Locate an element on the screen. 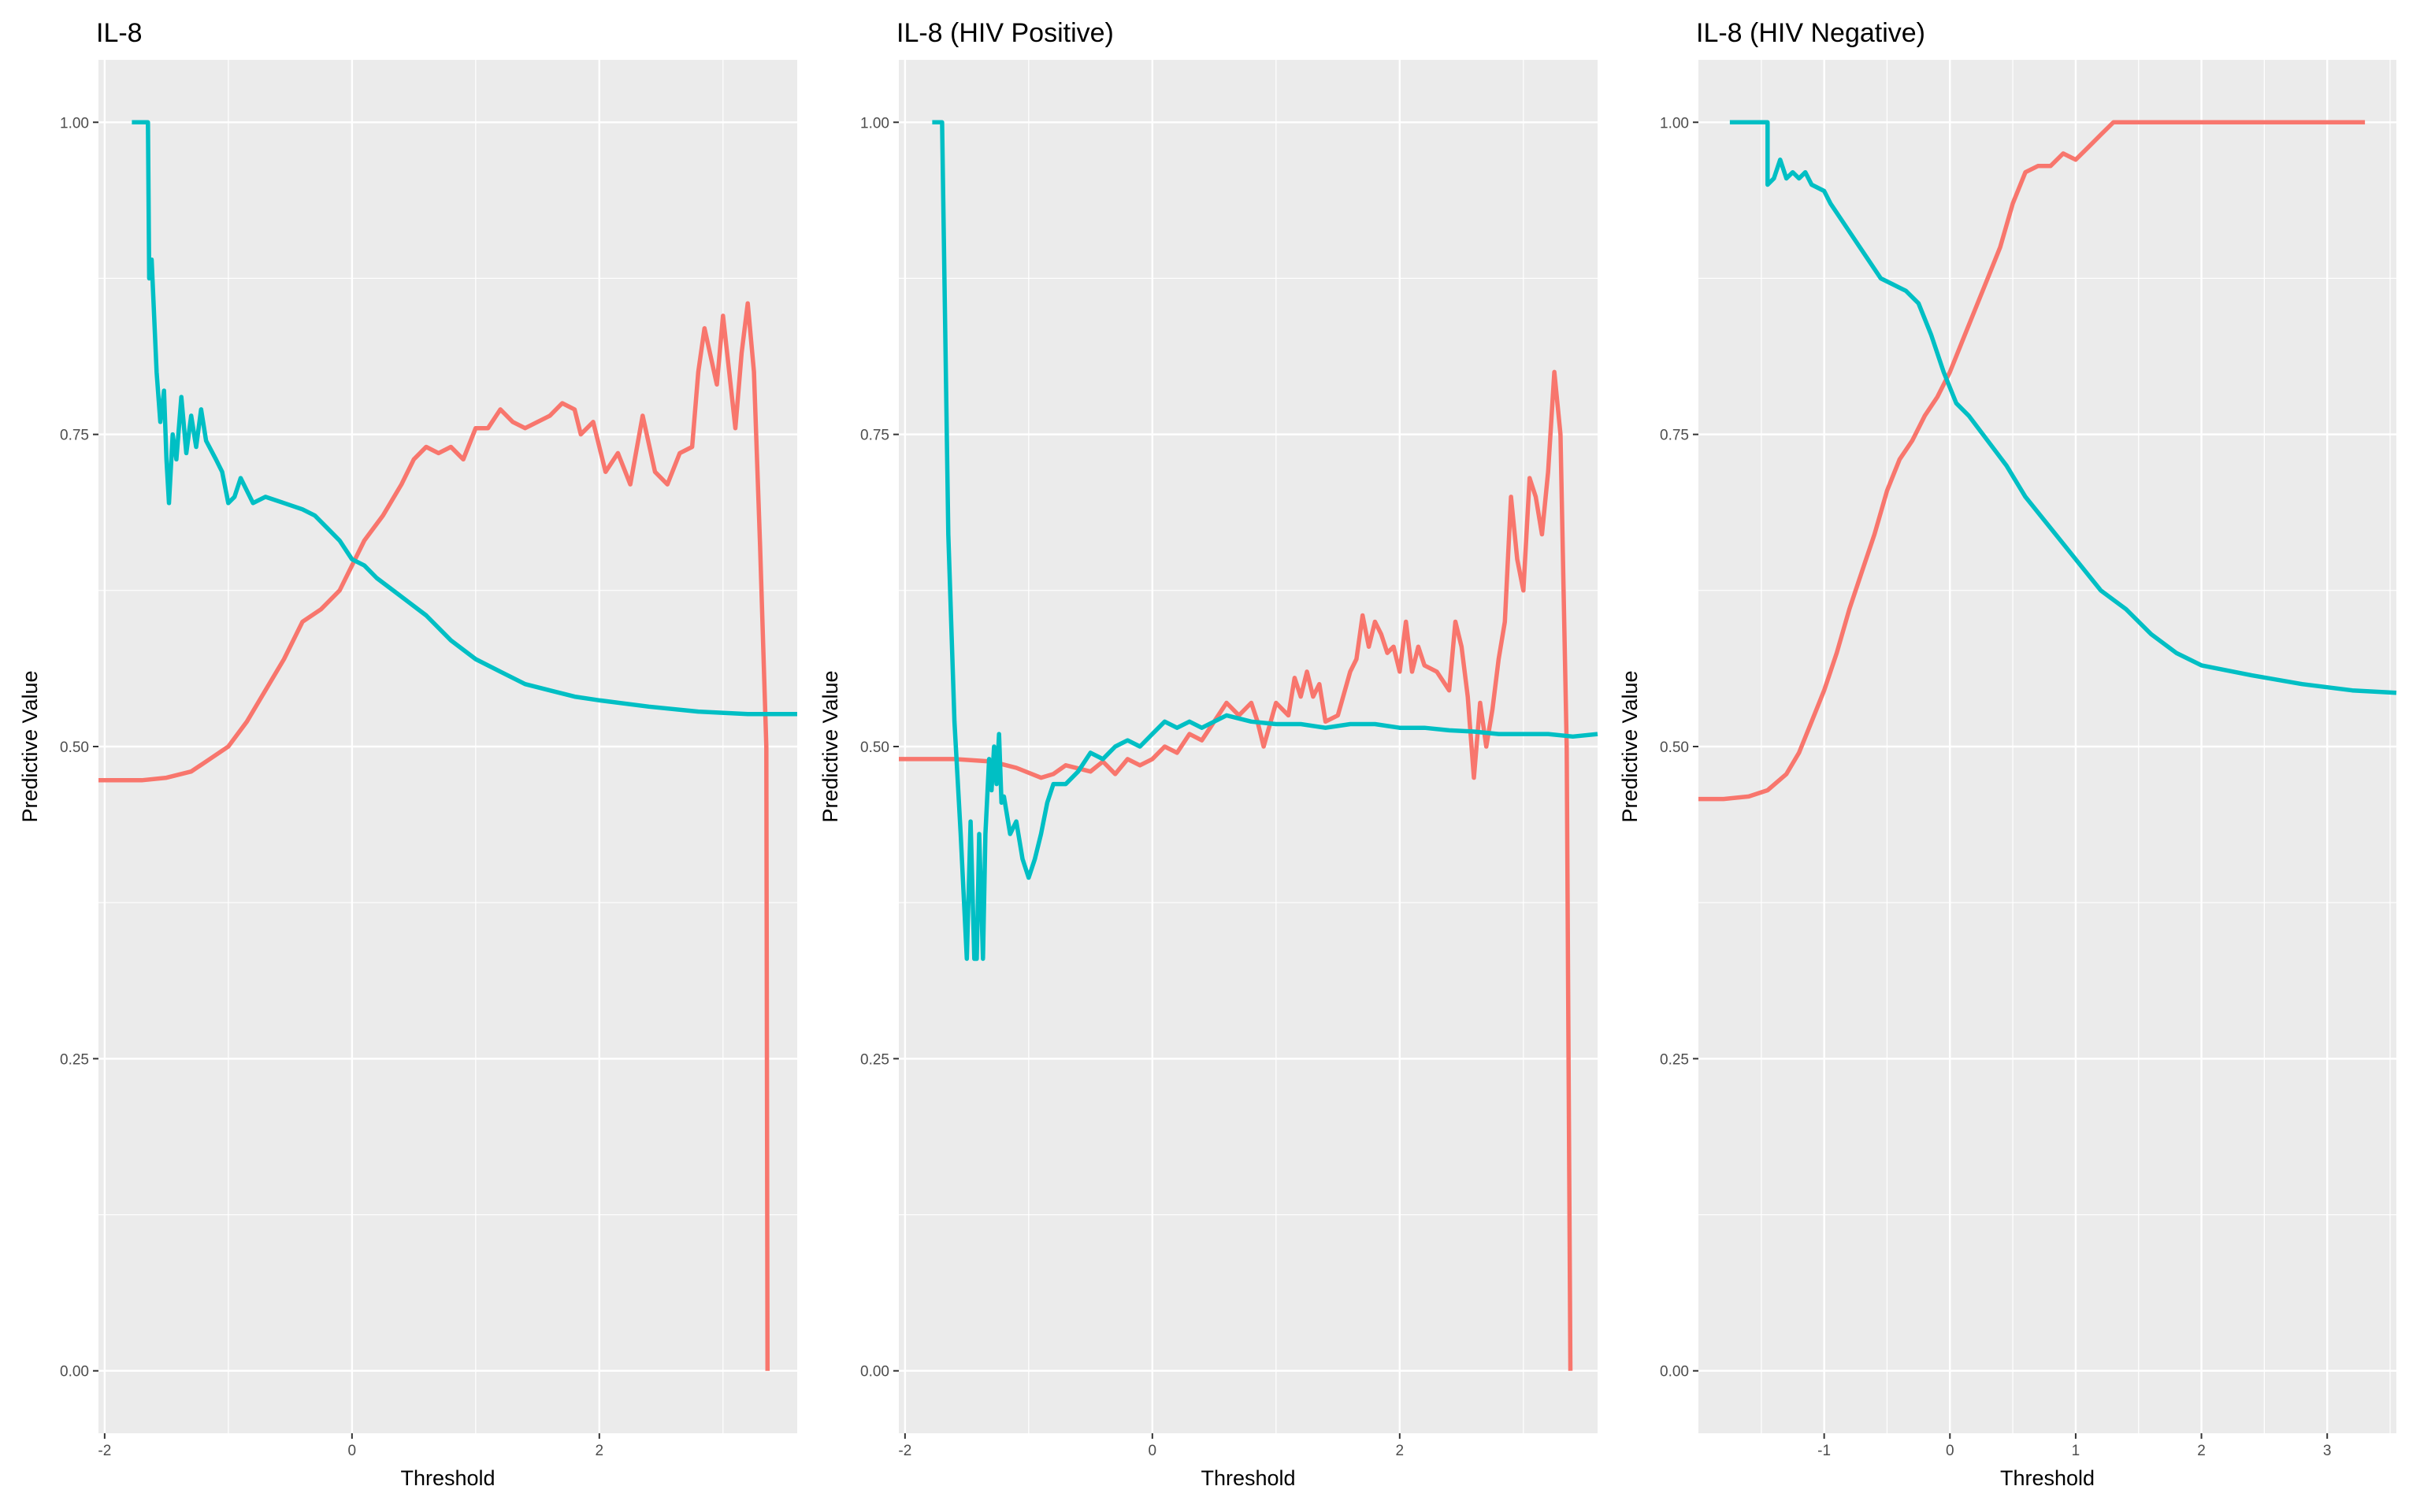 This screenshot has width=2420, height=1512. x-tick-label: 1 is located at coordinates (2076, 1451).